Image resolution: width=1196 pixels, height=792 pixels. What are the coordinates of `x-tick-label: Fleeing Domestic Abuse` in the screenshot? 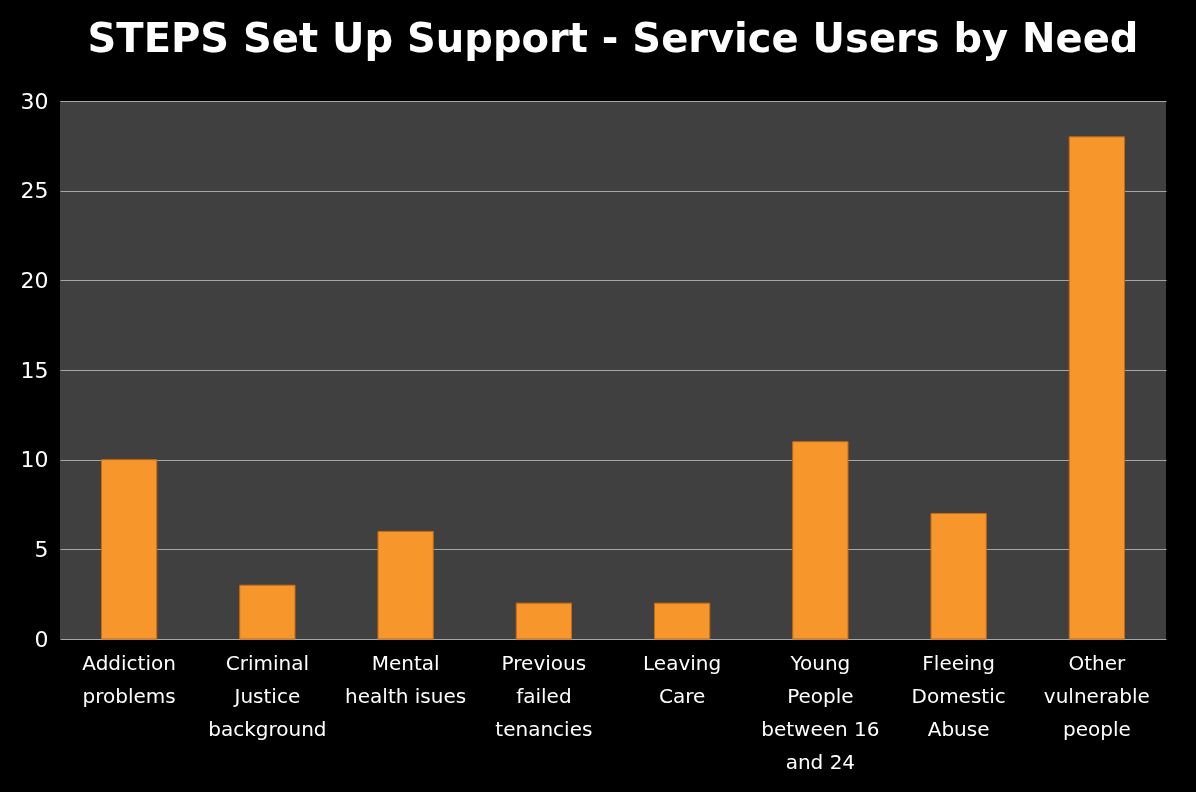 It's located at (958, 695).